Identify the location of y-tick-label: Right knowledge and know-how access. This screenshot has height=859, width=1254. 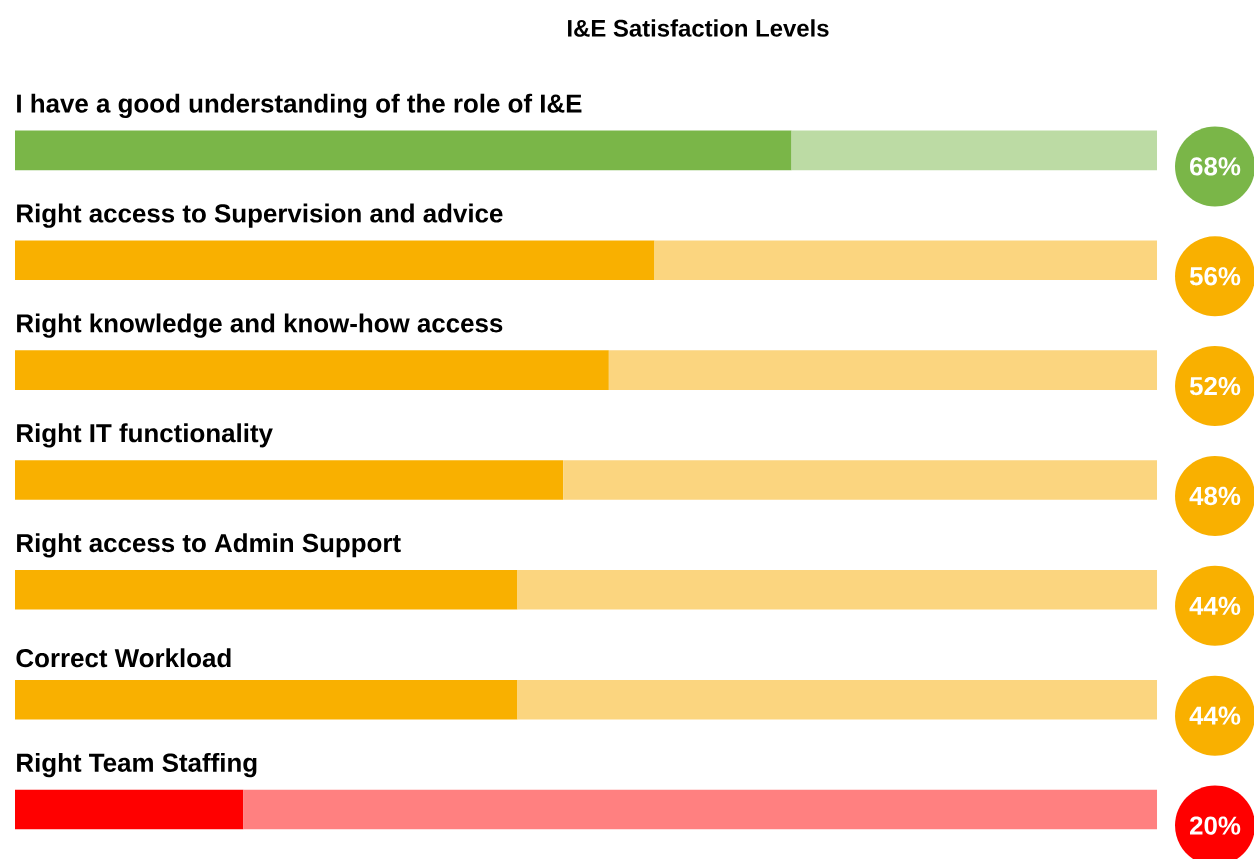
(260, 325).